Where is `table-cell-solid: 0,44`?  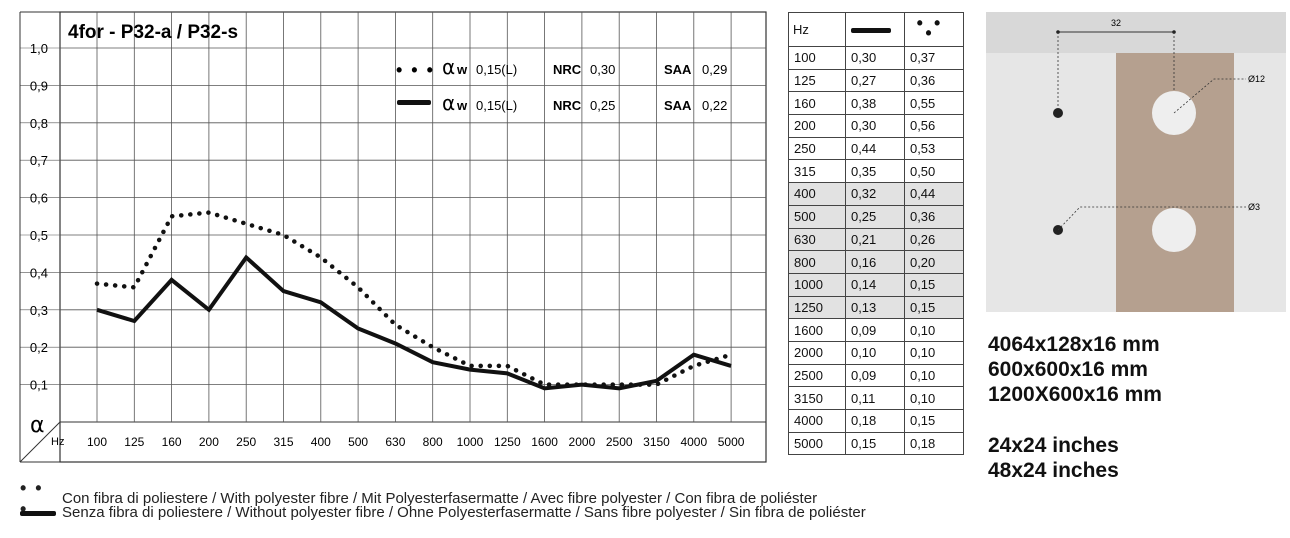 table-cell-solid: 0,44 is located at coordinates (874, 148).